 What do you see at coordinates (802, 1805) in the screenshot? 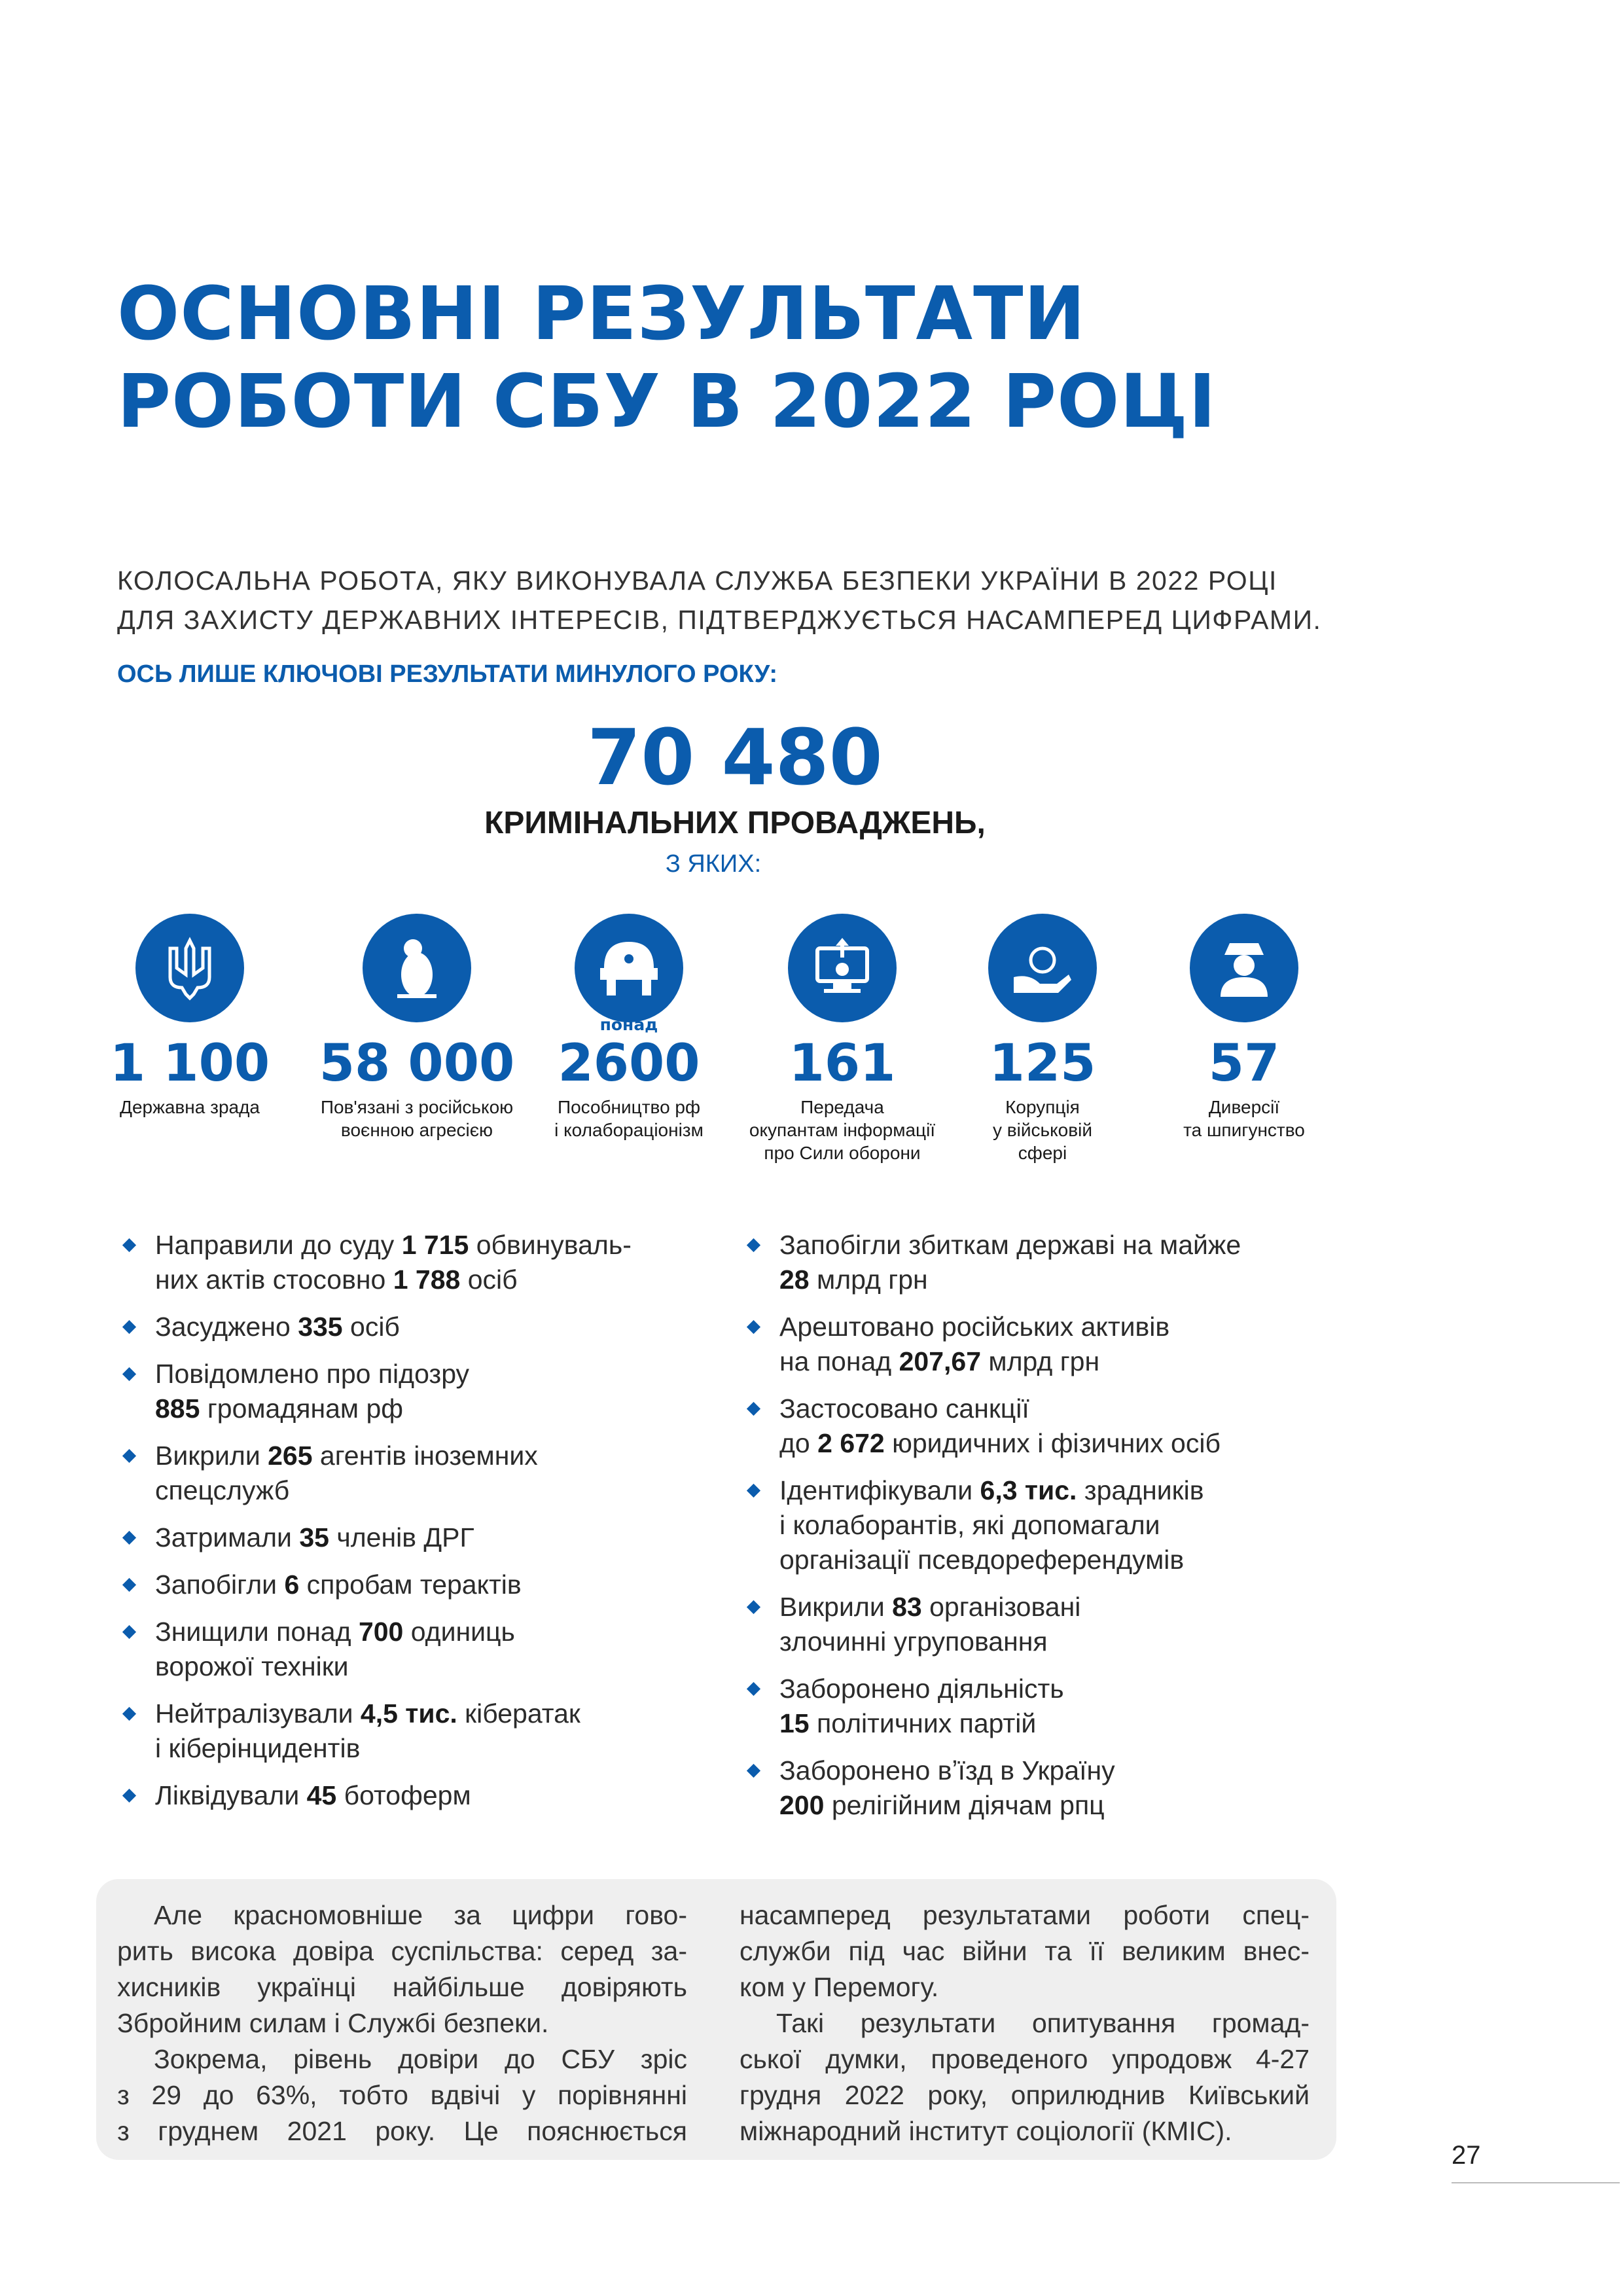
I see `bullet-figure: 200` at bounding box center [802, 1805].